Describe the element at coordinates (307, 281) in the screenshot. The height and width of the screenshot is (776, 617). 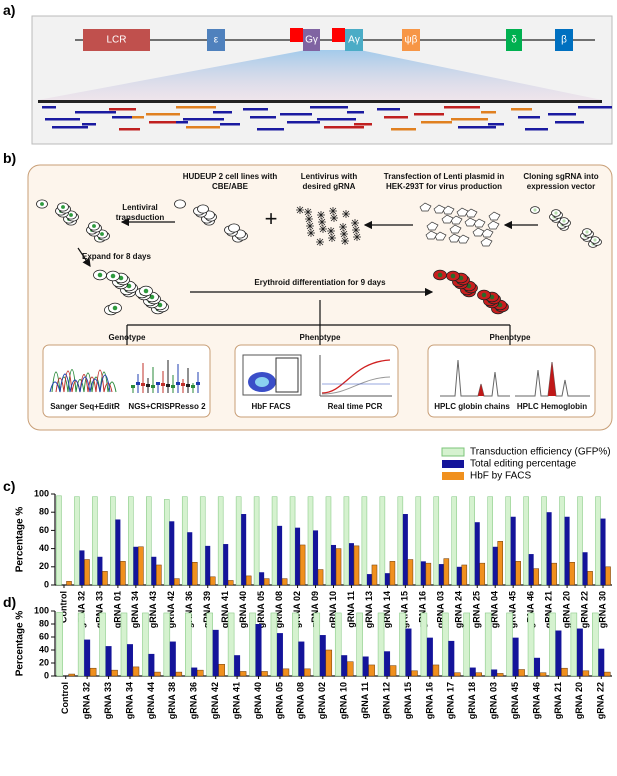
I see `arrows` at that location.